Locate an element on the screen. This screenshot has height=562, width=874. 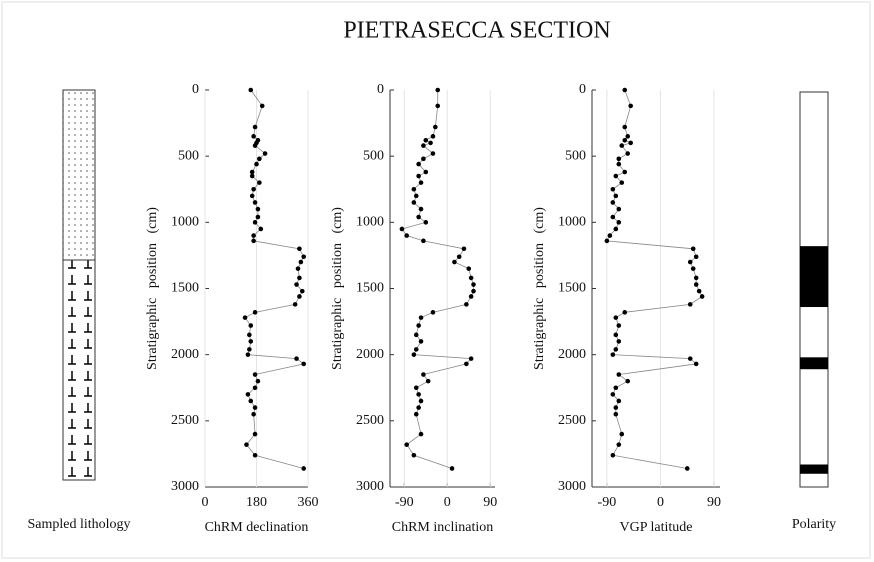
lithology-sand is located at coordinates (79, 175).